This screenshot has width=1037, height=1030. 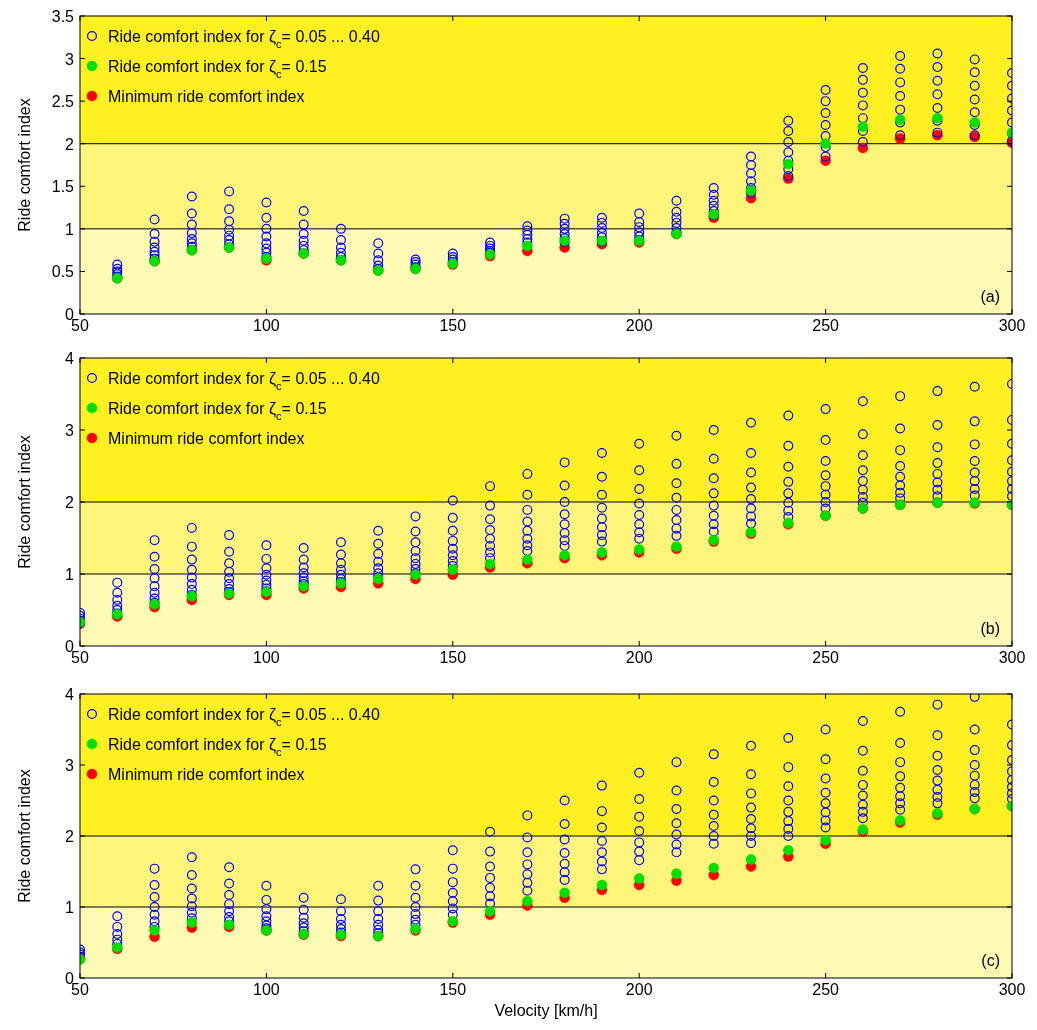 I want to click on annotation: (a), so click(x=990, y=296).